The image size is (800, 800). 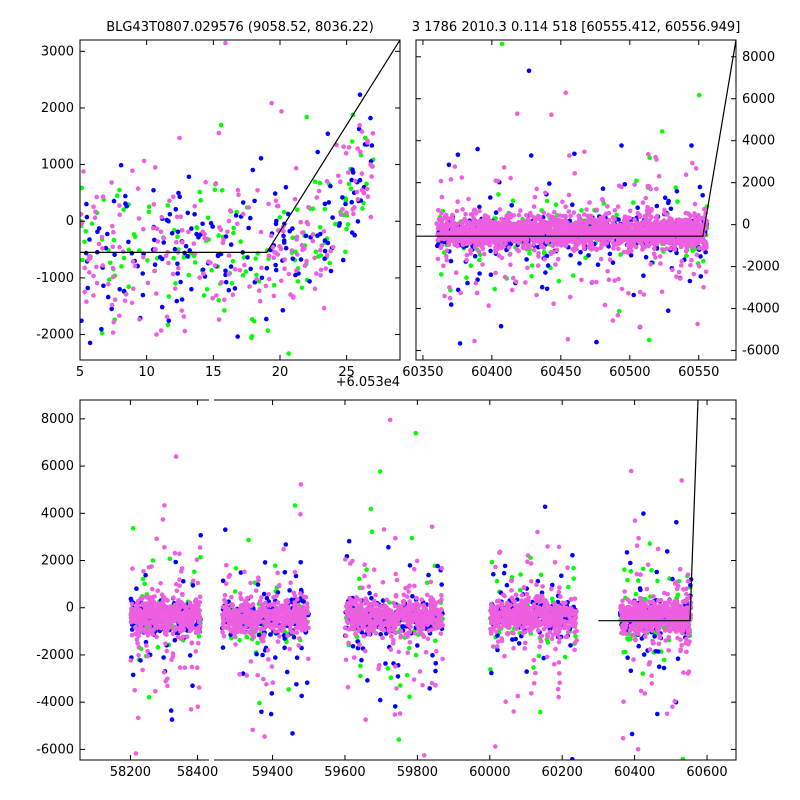 What do you see at coordinates (560, 372) in the screenshot?
I see `x-tick-label: 60450` at bounding box center [560, 372].